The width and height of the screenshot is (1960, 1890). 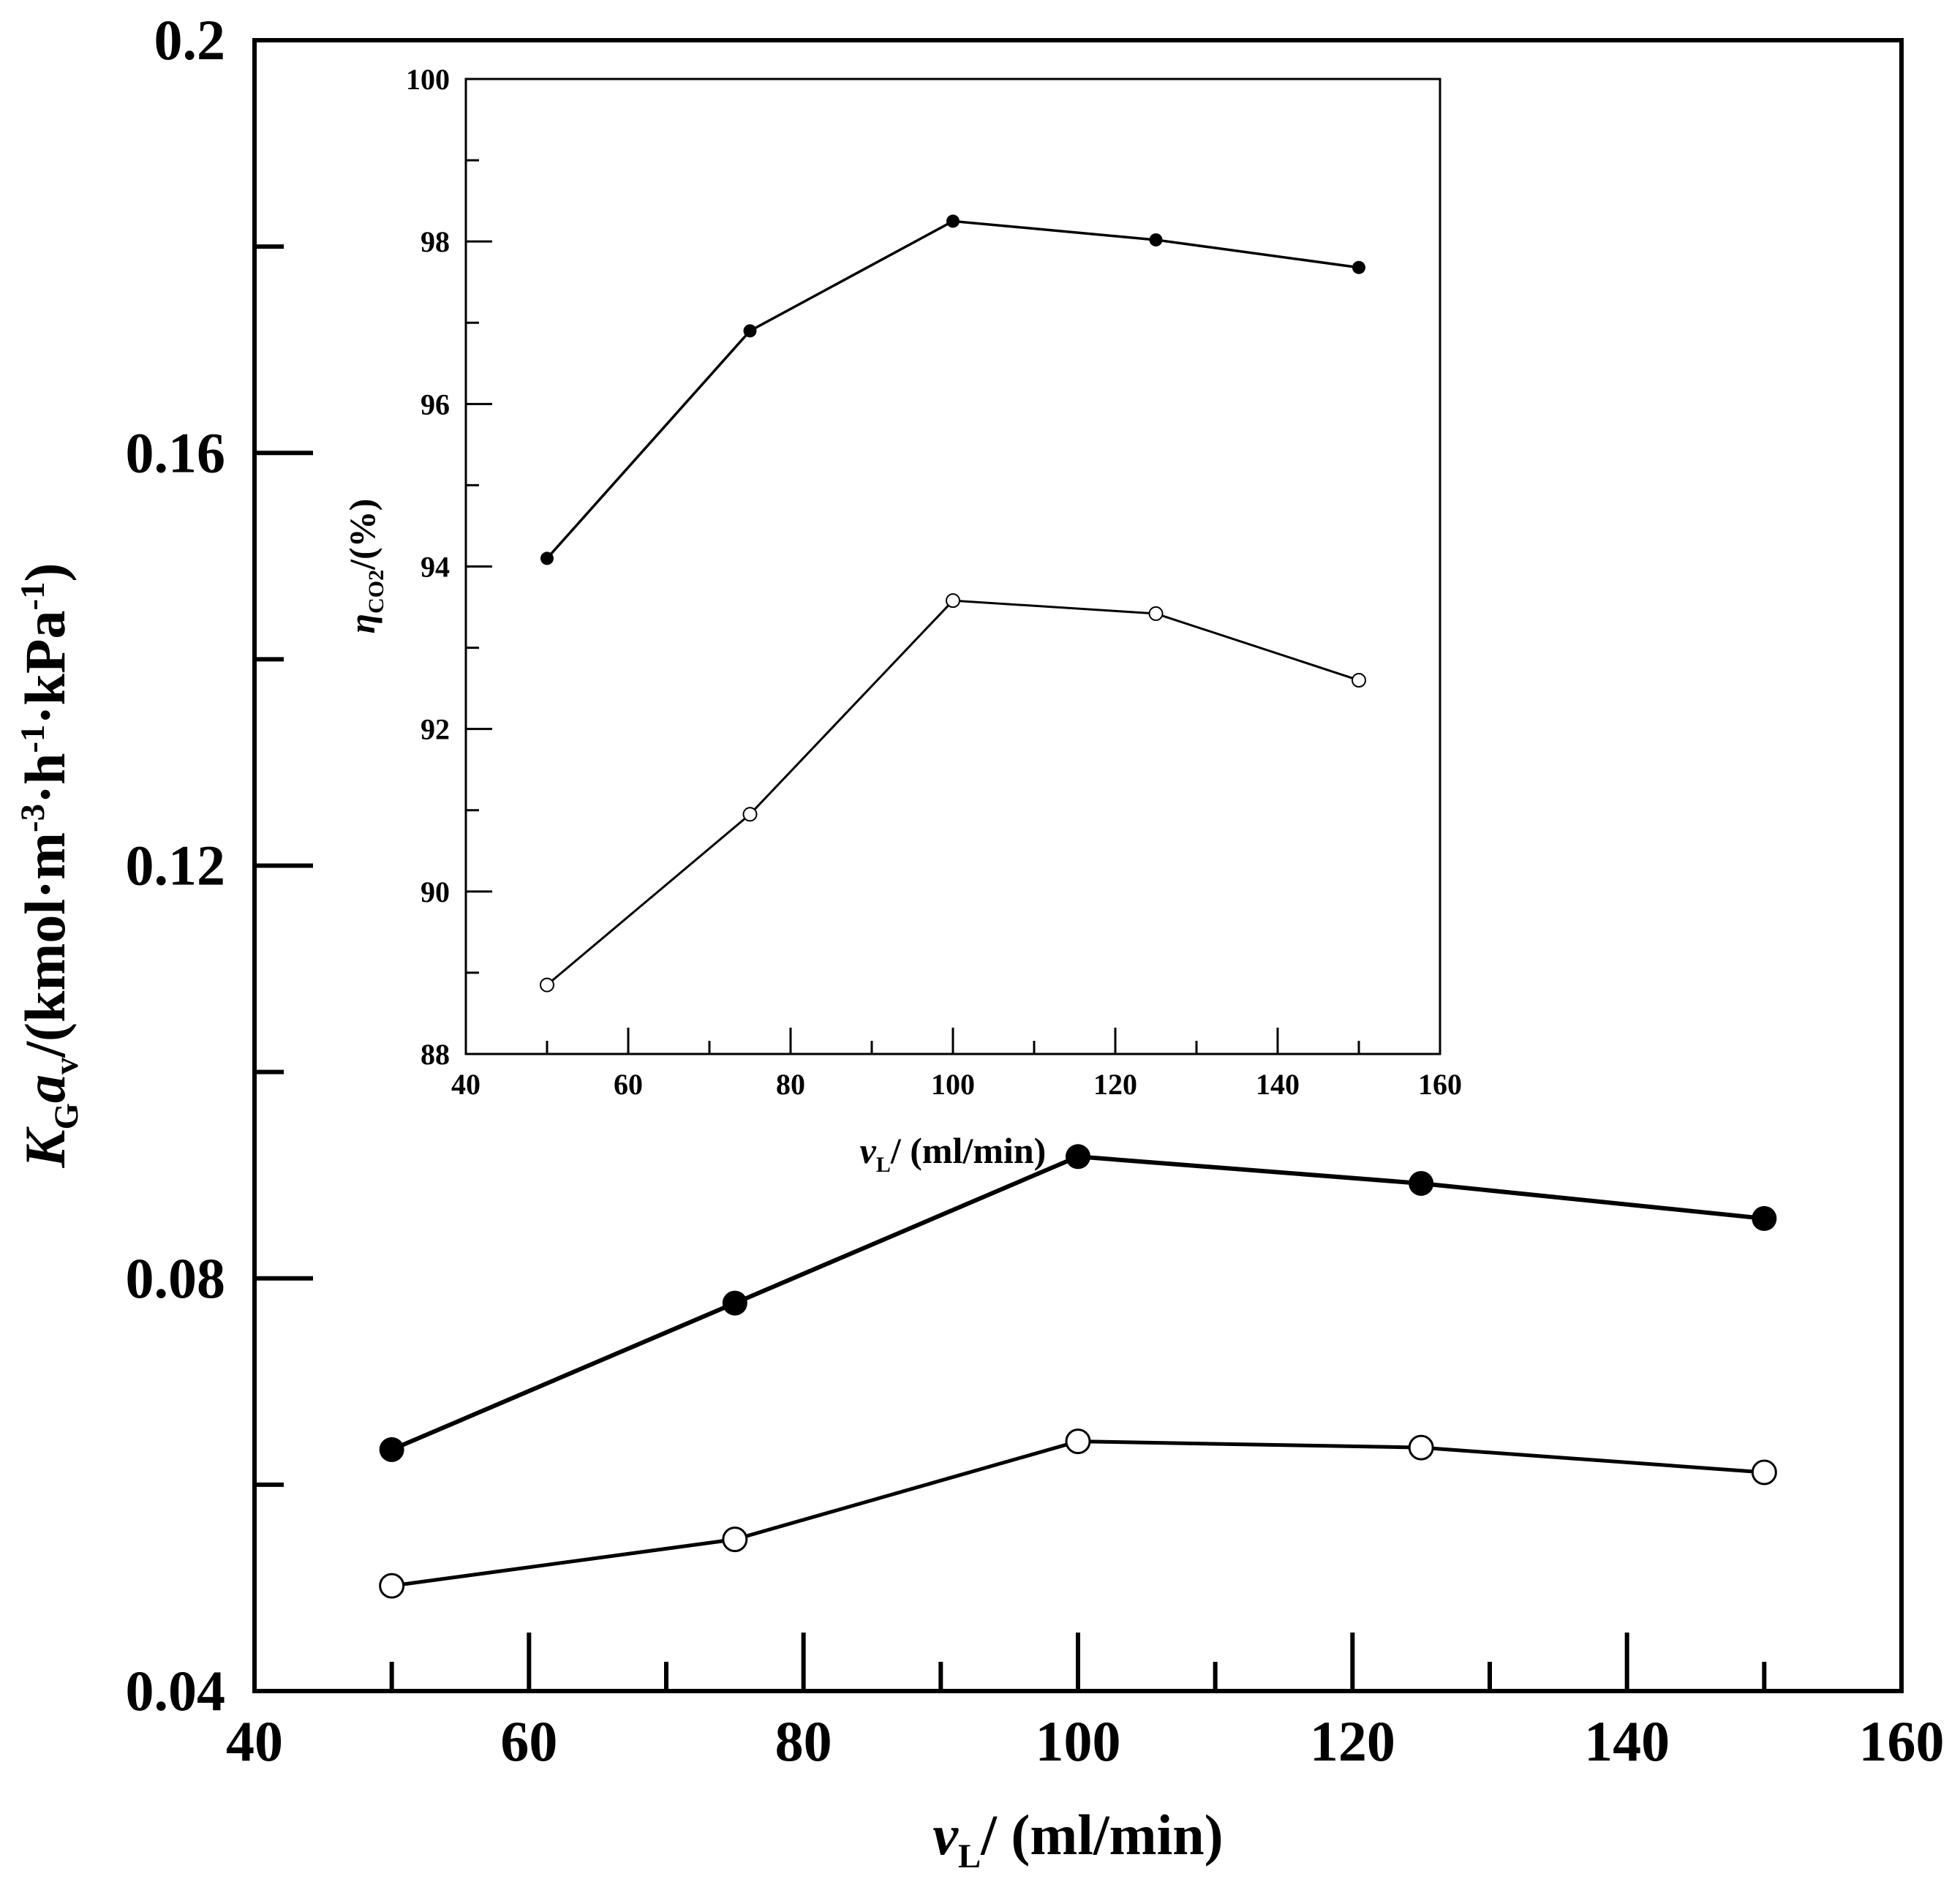 What do you see at coordinates (176, 866) in the screenshot?
I see `main-y-tick-label: 0.12` at bounding box center [176, 866].